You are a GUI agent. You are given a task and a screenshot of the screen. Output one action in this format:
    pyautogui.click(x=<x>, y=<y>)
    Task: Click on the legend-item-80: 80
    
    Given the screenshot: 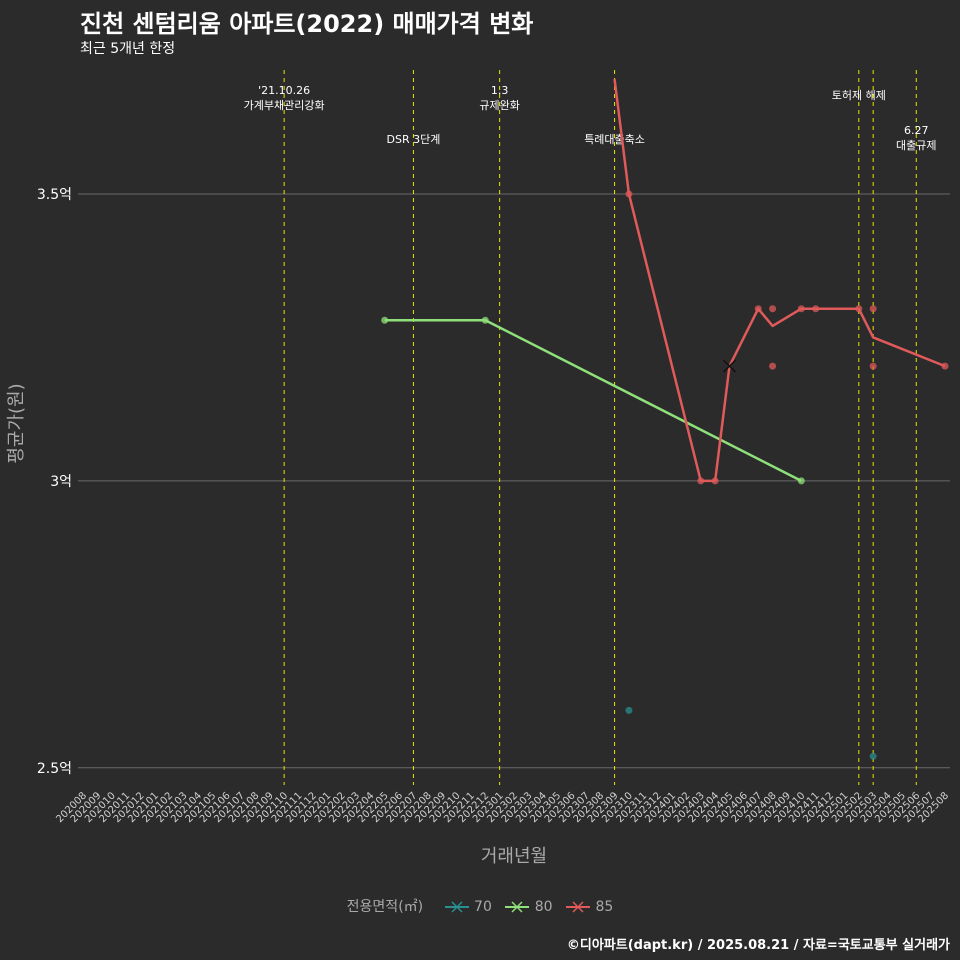 What is the action you would take?
    pyautogui.click(x=528, y=907)
    